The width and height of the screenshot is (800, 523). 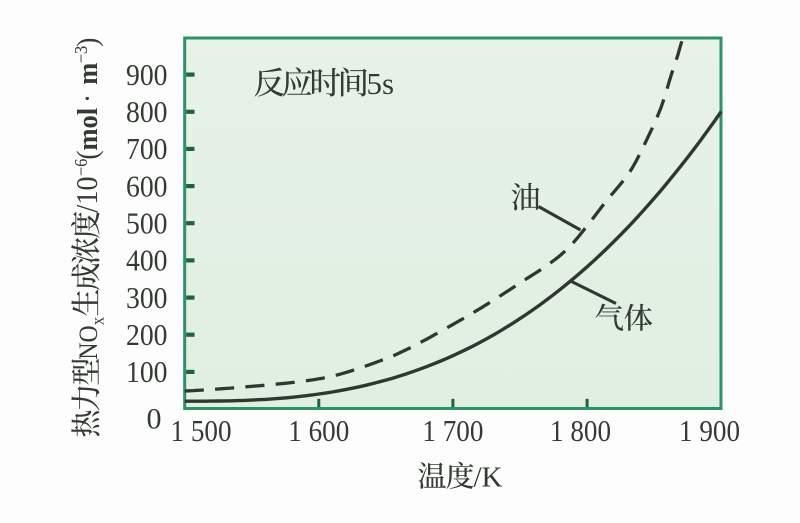 I want to click on svg-text: 400, so click(x=147, y=260).